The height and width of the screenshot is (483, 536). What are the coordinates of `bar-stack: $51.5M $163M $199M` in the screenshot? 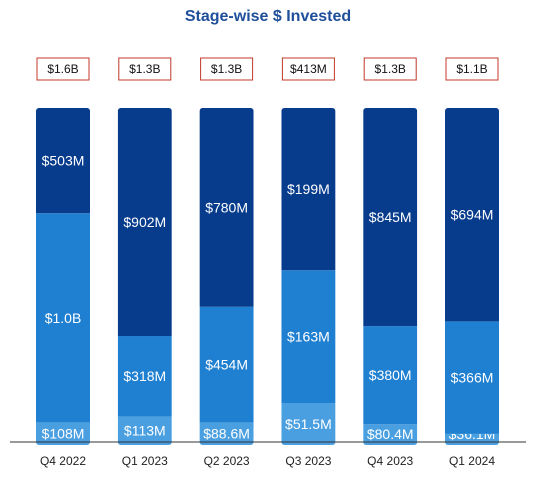 It's located at (308, 276).